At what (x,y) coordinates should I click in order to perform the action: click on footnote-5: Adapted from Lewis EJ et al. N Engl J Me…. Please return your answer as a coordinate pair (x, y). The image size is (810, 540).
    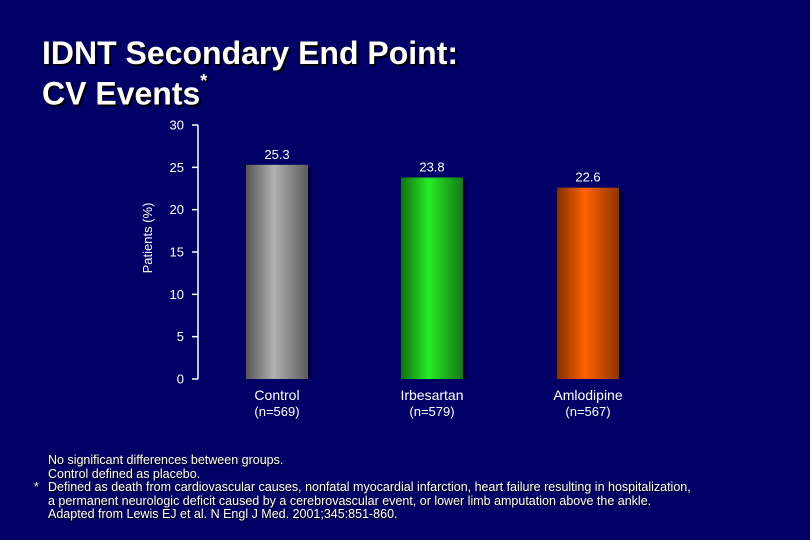
    Looking at the image, I should click on (223, 514).